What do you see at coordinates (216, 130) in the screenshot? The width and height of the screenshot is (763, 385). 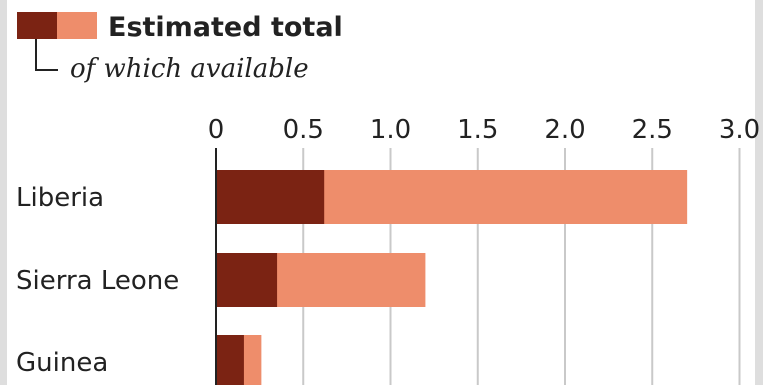 I see `x-tick-label: 0` at bounding box center [216, 130].